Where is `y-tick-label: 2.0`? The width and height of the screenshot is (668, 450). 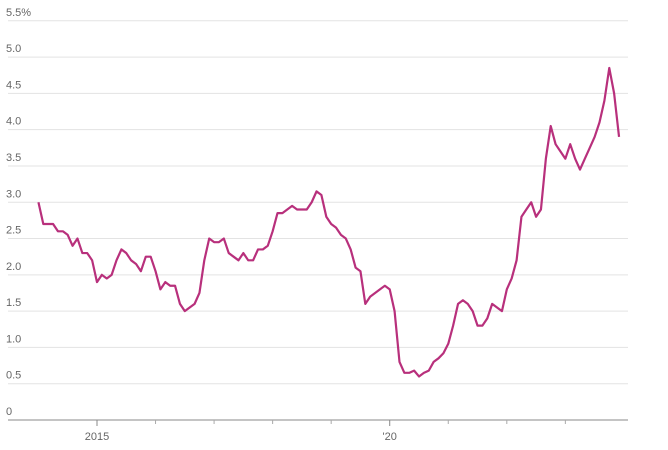 y-tick-label: 2.0 is located at coordinates (13, 267).